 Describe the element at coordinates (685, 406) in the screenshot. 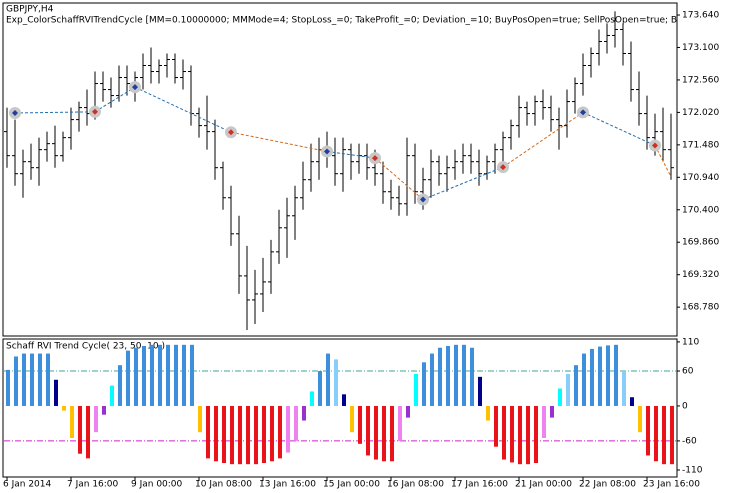

I see `y-tick-label: 0` at that location.